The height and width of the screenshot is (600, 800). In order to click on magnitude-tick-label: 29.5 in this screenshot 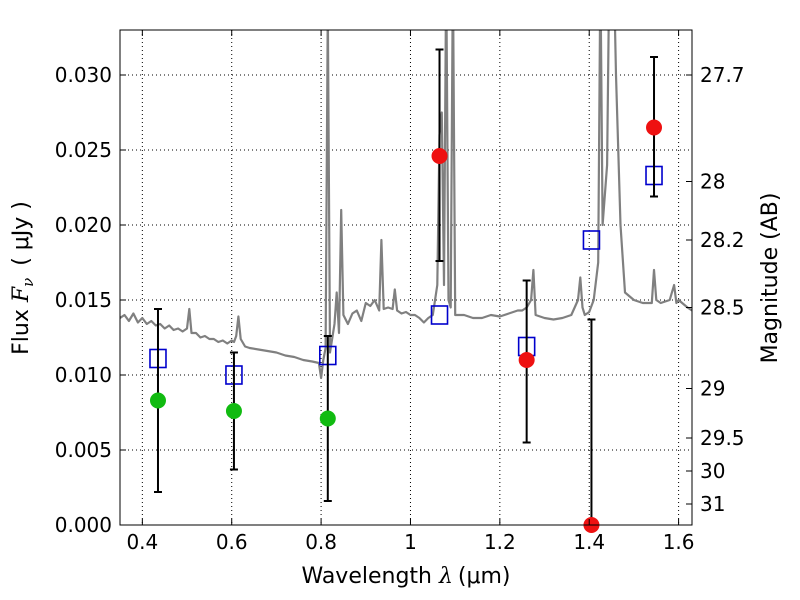, I will do `click(722, 438)`.